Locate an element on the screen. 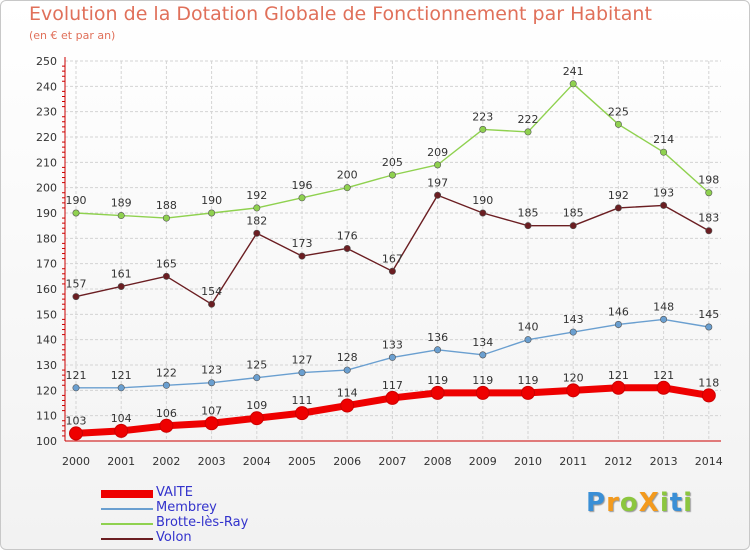 The height and width of the screenshot is (550, 750). logo-letter: t is located at coordinates (676, 503).